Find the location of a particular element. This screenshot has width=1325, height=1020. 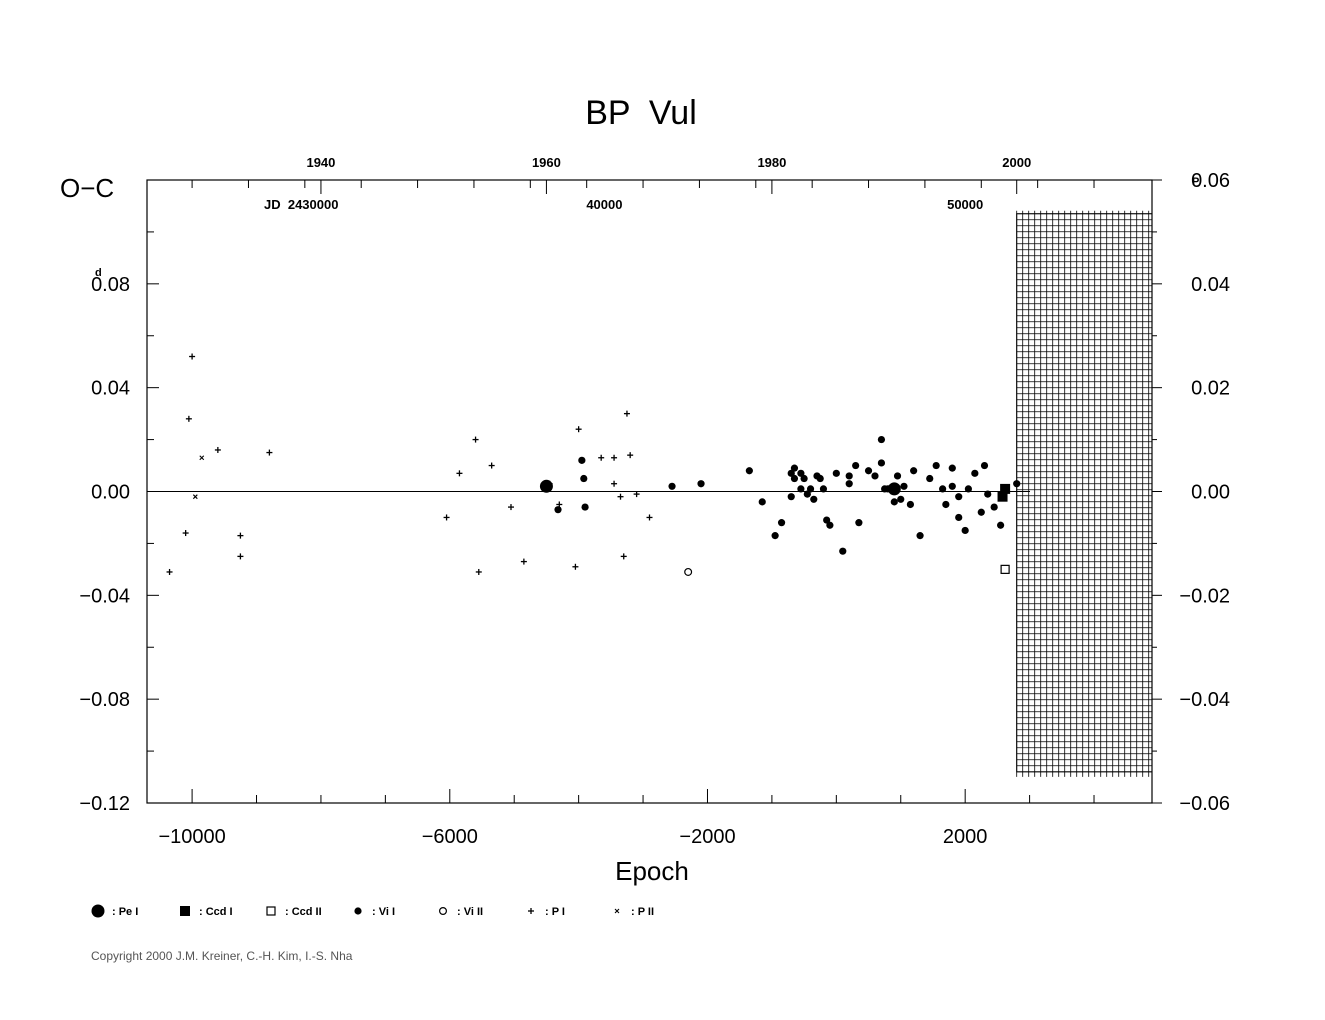

jd-label: JD 2430000 is located at coordinates (301, 204).